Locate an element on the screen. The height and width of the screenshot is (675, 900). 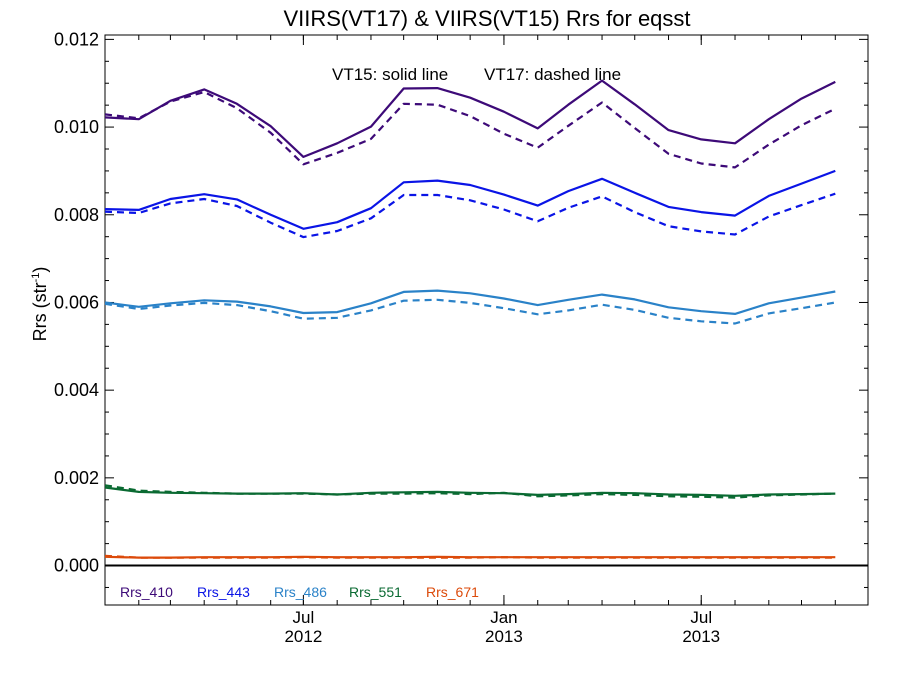
legend-entry: Rrs_410 is located at coordinates (146, 592).